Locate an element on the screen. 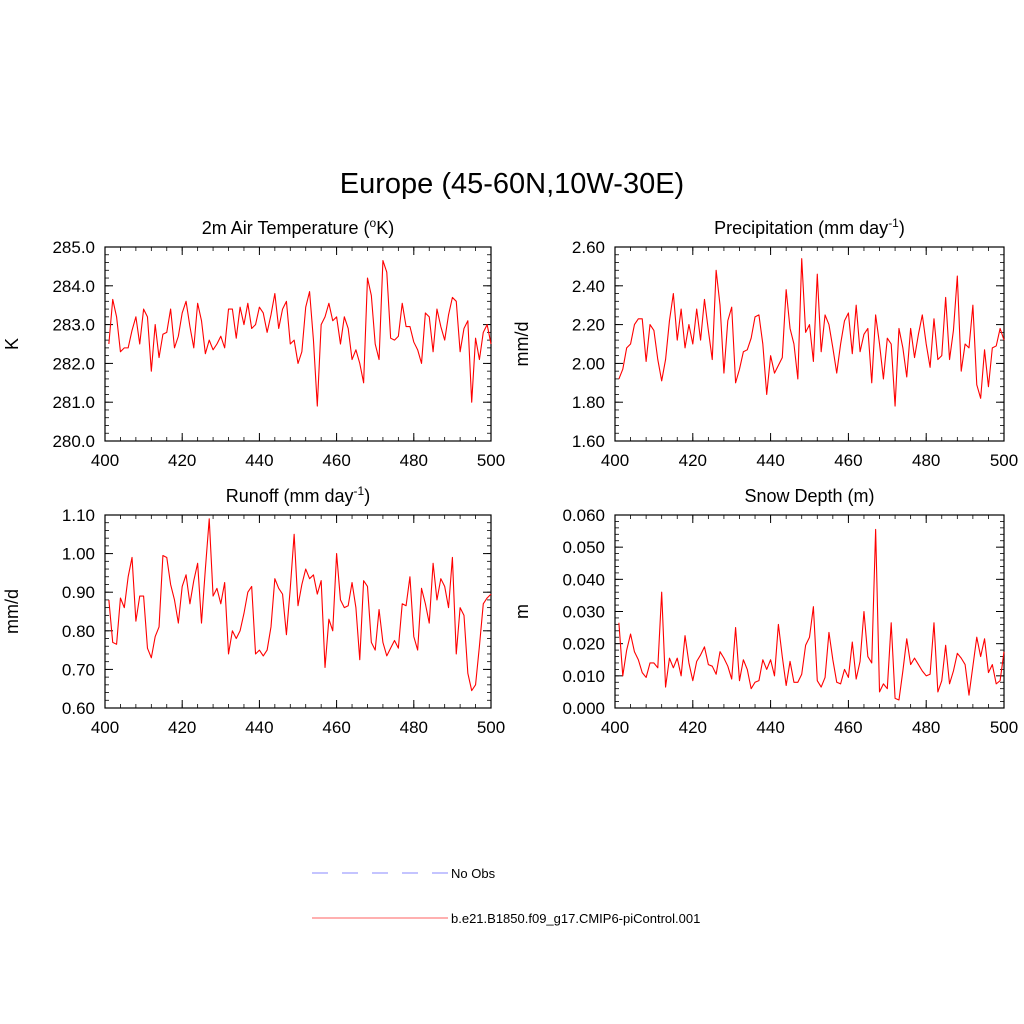 Image resolution: width=1024 pixels, height=1024 pixels. series-line-snow-depth is located at coordinates (811, 614).